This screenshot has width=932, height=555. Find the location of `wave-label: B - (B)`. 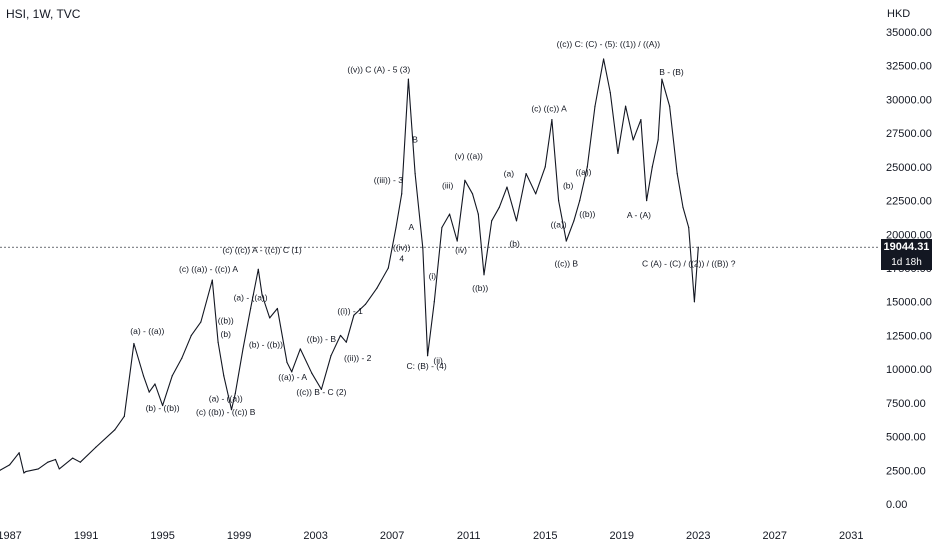

wave-label: B - (B) is located at coordinates (671, 72).